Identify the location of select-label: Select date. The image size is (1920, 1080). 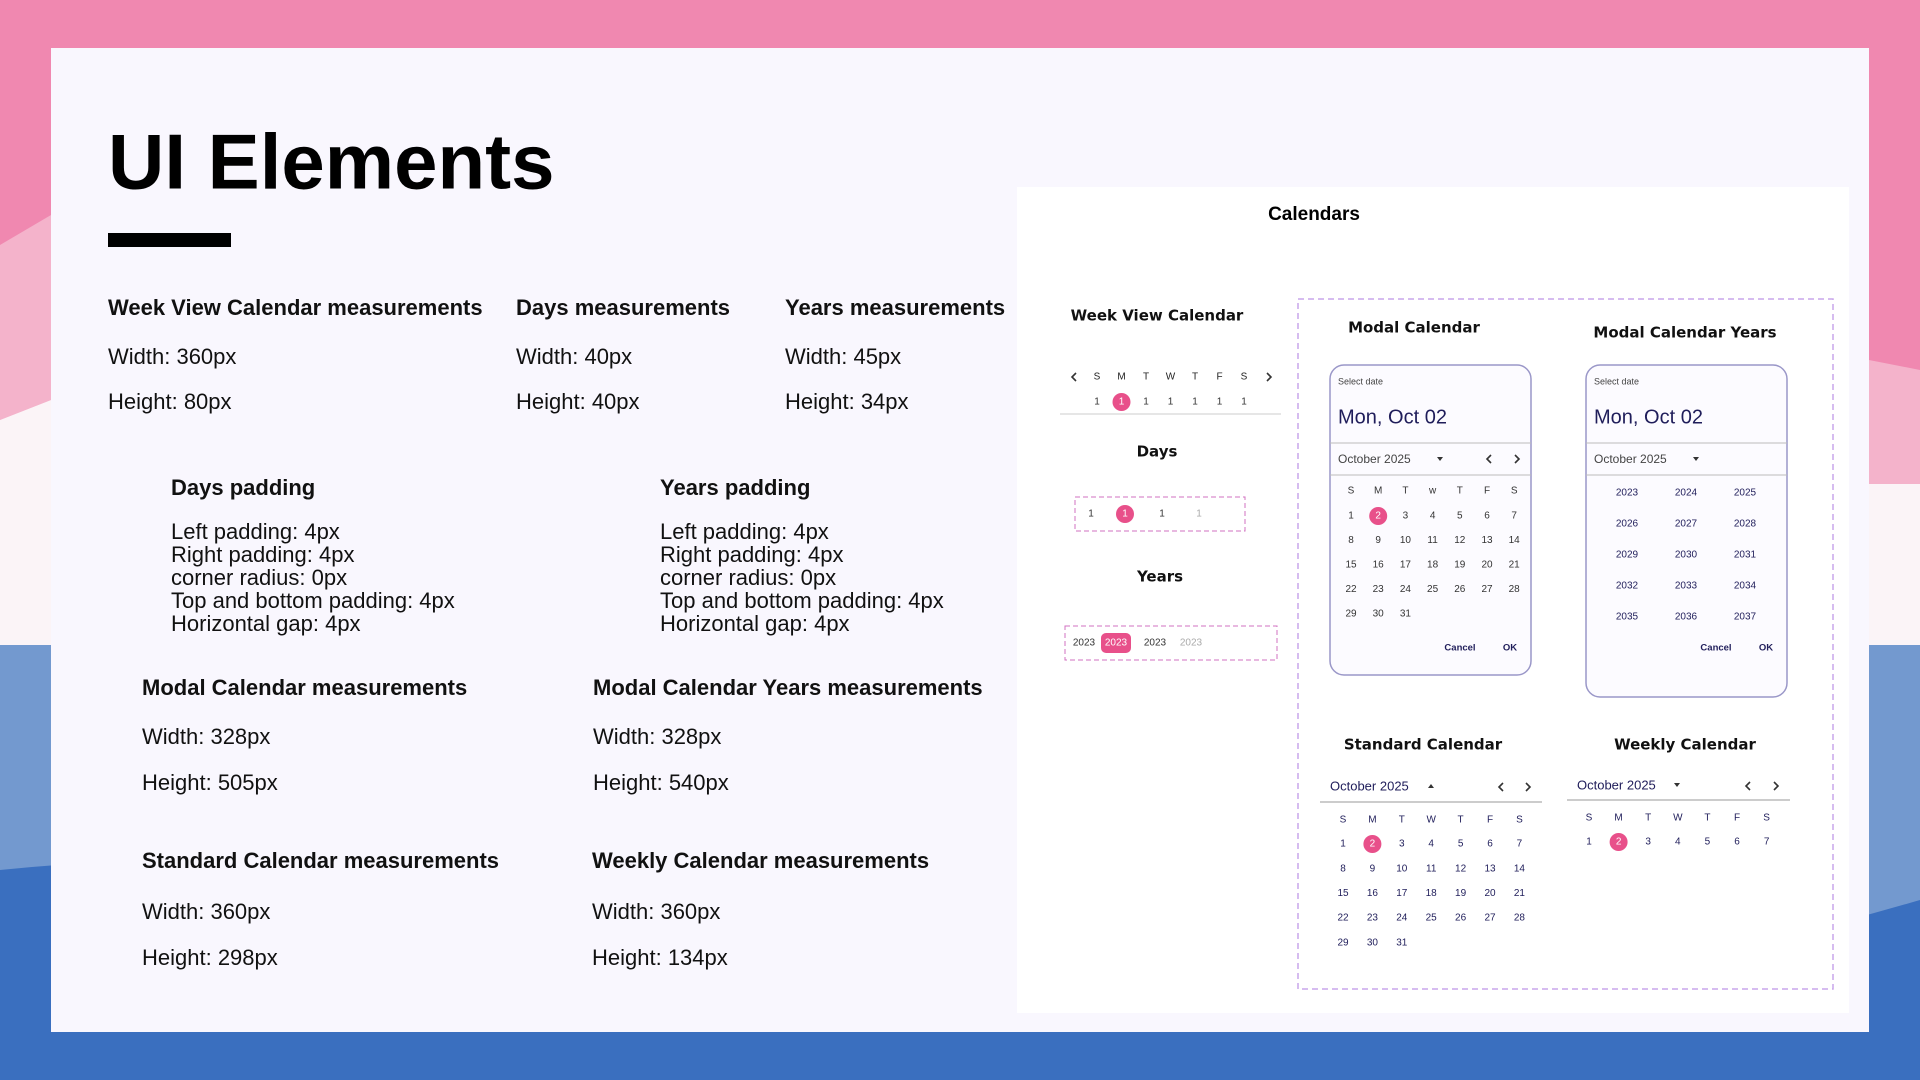
(1360, 381).